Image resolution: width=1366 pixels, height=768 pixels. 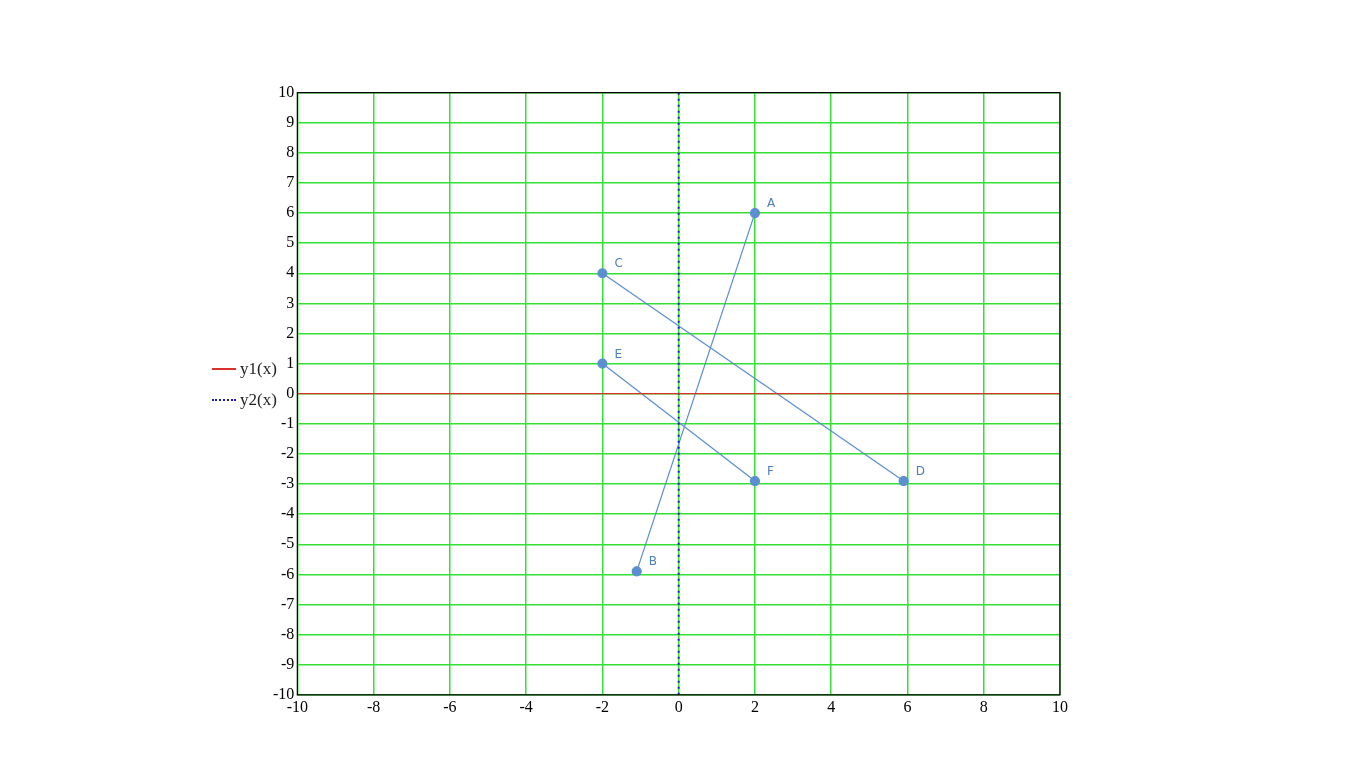 I want to click on y-tick-label: -8, so click(x=288, y=633).